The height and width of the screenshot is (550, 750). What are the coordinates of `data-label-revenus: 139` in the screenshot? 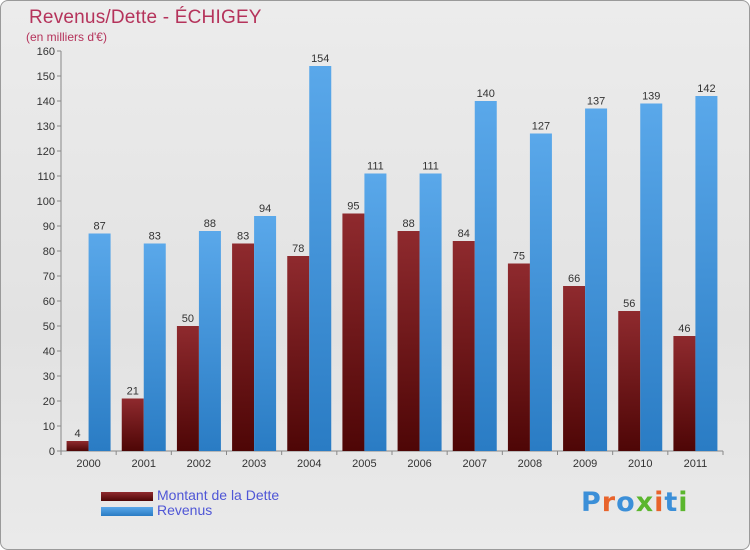 It's located at (651, 97).